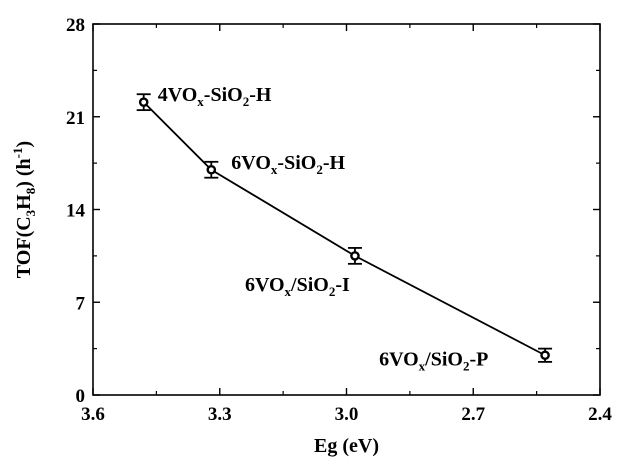 Image resolution: width=617 pixels, height=461 pixels. I want to click on point-label: 6VOx/SiO2-I, so click(297, 286).